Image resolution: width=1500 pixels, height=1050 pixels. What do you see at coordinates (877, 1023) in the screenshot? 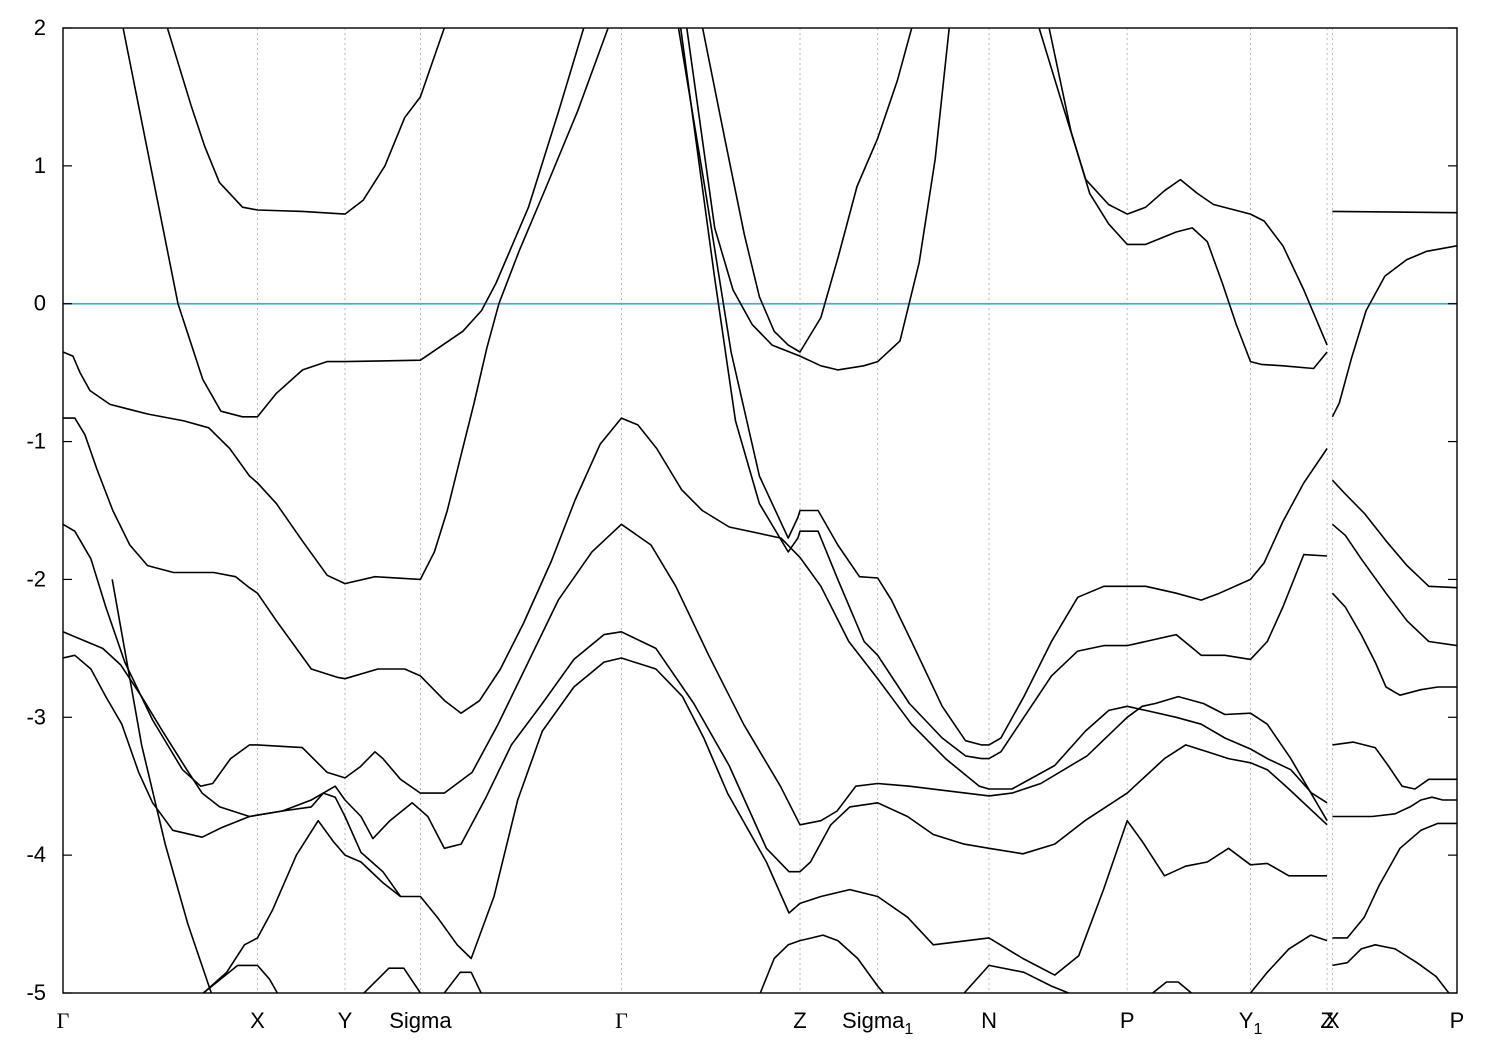
I see `x-tick-label: Sigma1` at bounding box center [877, 1023].